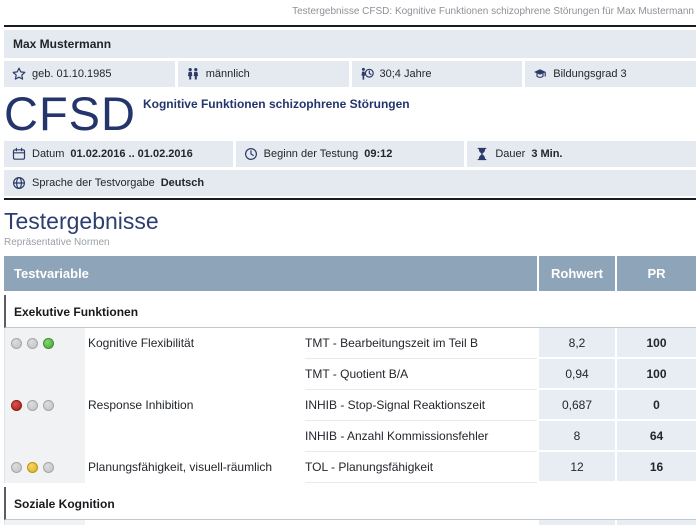  Describe the element at coordinates (141, 343) in the screenshot. I see `variable-label: Kognitive Flexibilität` at that location.